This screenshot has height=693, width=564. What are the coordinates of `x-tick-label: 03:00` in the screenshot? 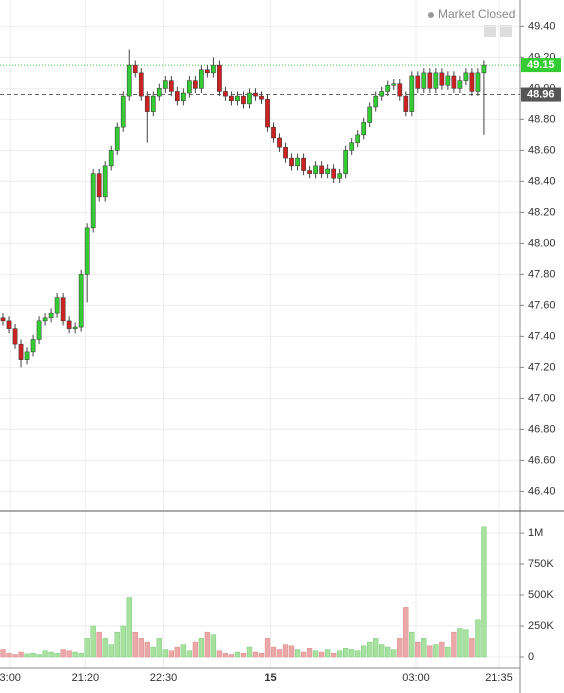 It's located at (416, 678).